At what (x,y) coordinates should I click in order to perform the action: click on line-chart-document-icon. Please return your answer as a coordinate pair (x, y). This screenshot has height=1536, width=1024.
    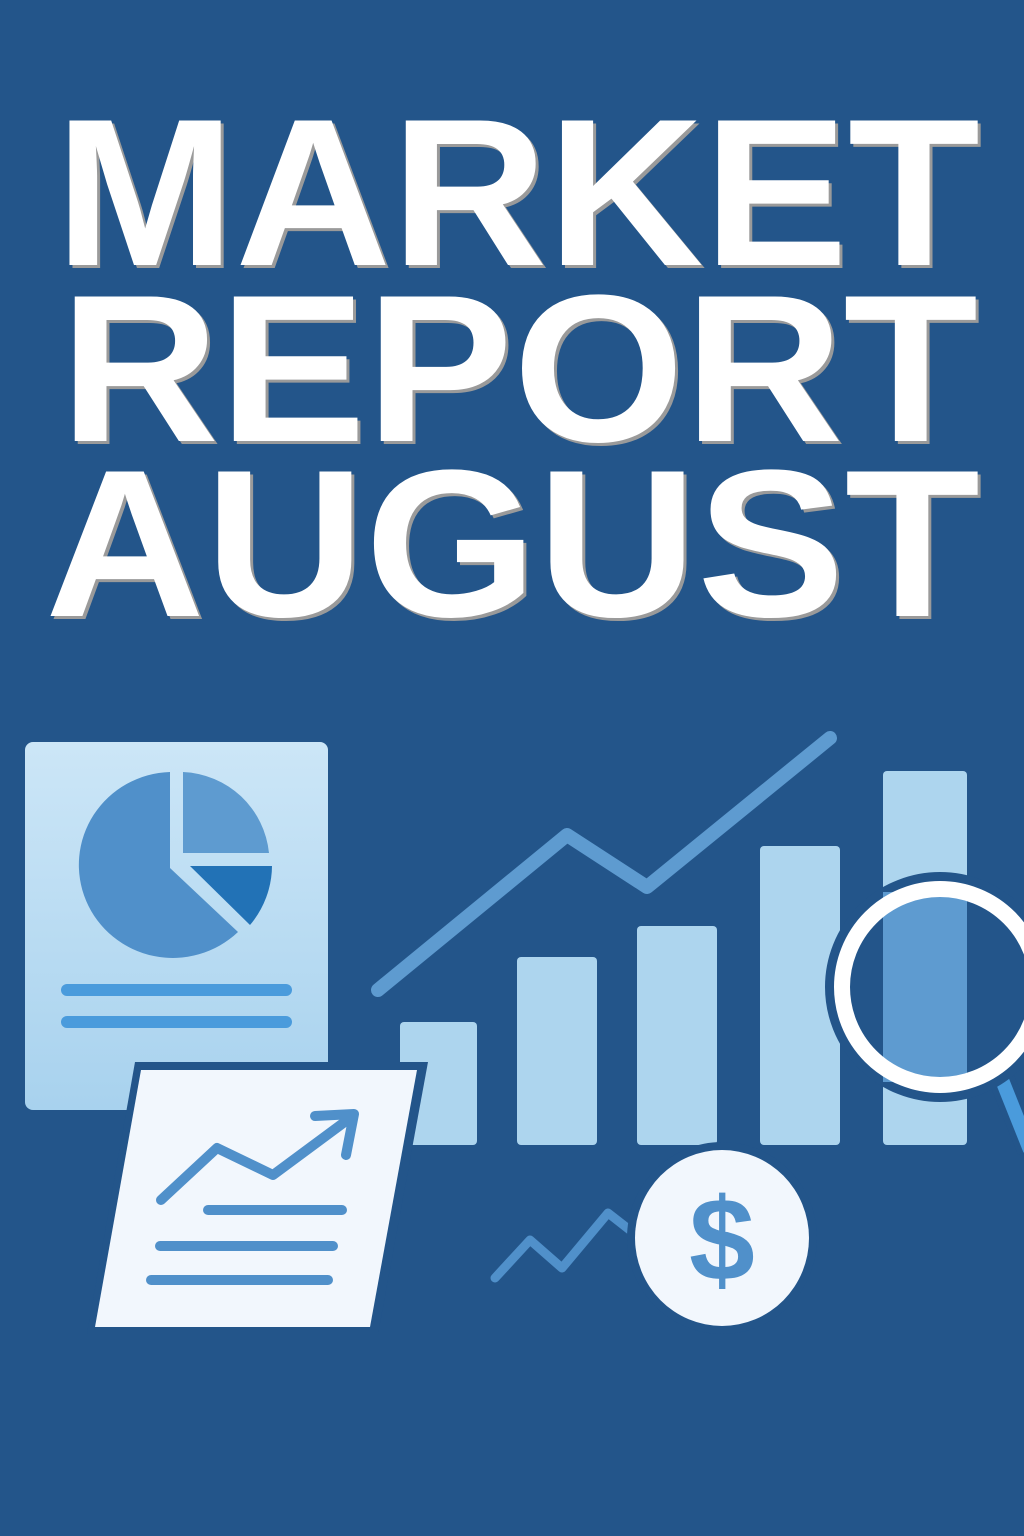
    Looking at the image, I should click on (257, 1198).